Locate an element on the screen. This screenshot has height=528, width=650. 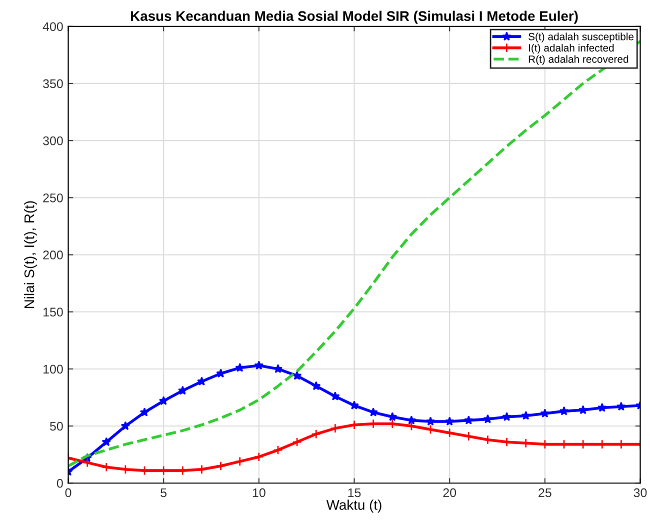
x-tick-label: 0 is located at coordinates (68, 493).